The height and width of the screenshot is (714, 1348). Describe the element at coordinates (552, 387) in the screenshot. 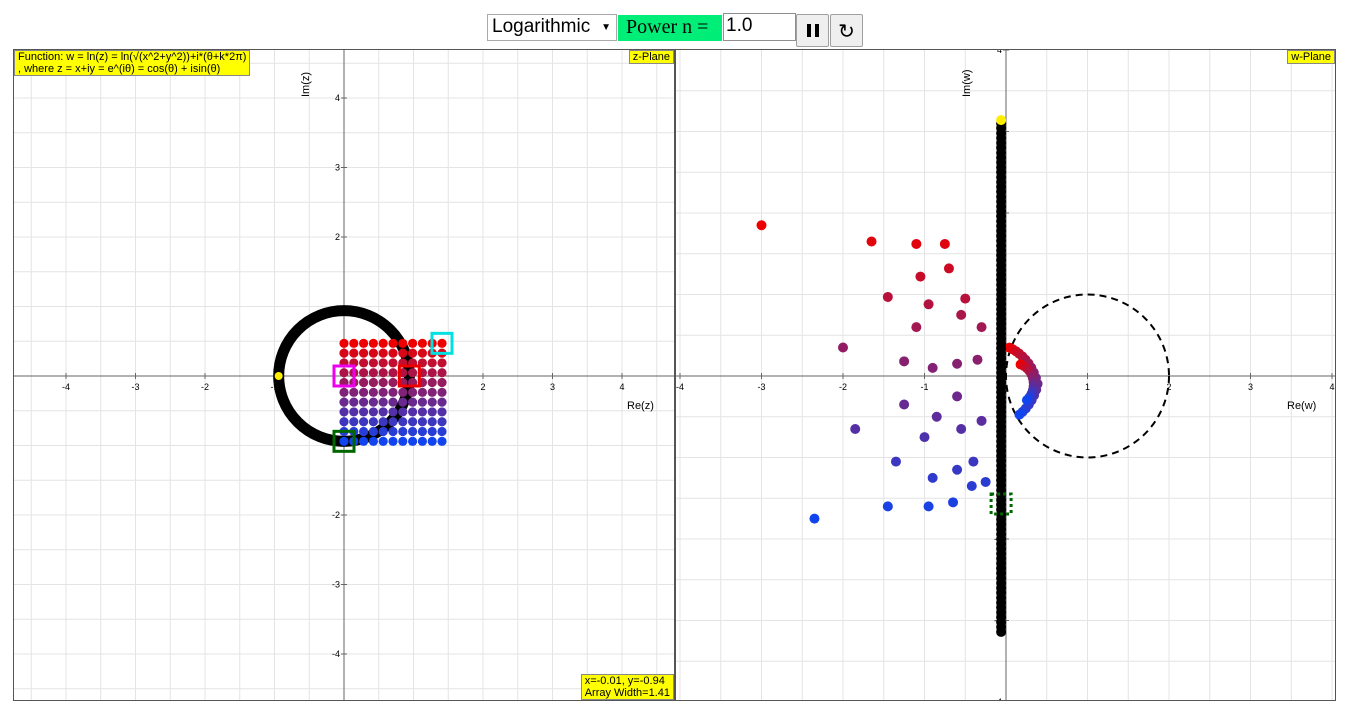

I see `z-x-tick-label: 3` at that location.